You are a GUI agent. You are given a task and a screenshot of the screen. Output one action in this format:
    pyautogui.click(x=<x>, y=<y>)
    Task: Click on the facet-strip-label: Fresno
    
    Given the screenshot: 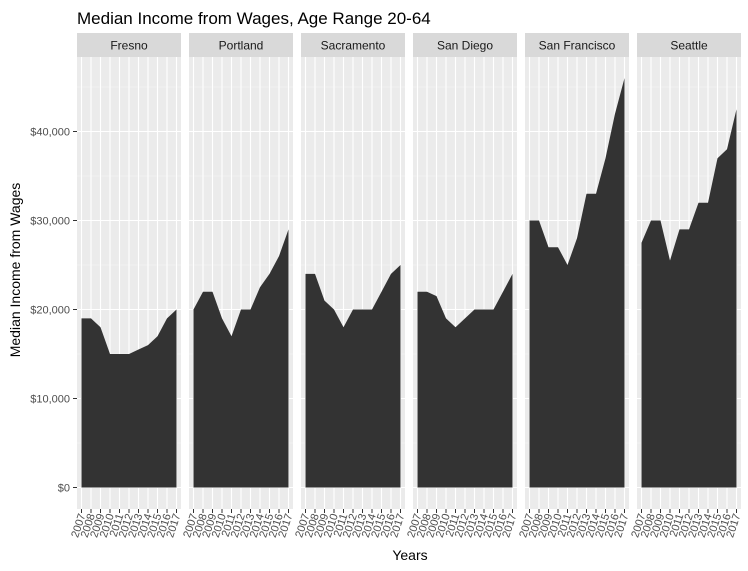 What is the action you would take?
    pyautogui.click(x=129, y=46)
    